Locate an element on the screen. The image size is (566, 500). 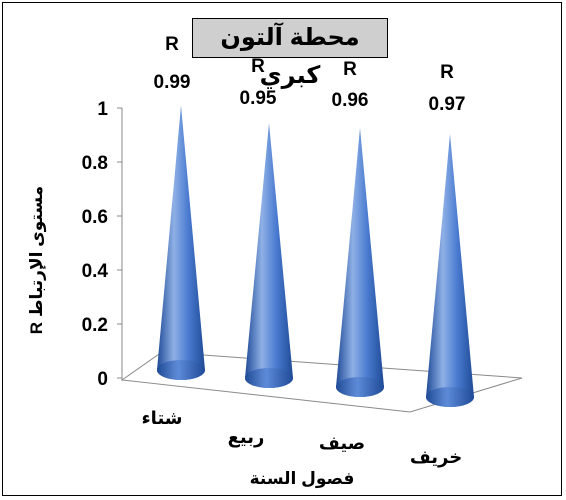
data-label-value: 0.97 is located at coordinates (447, 104).